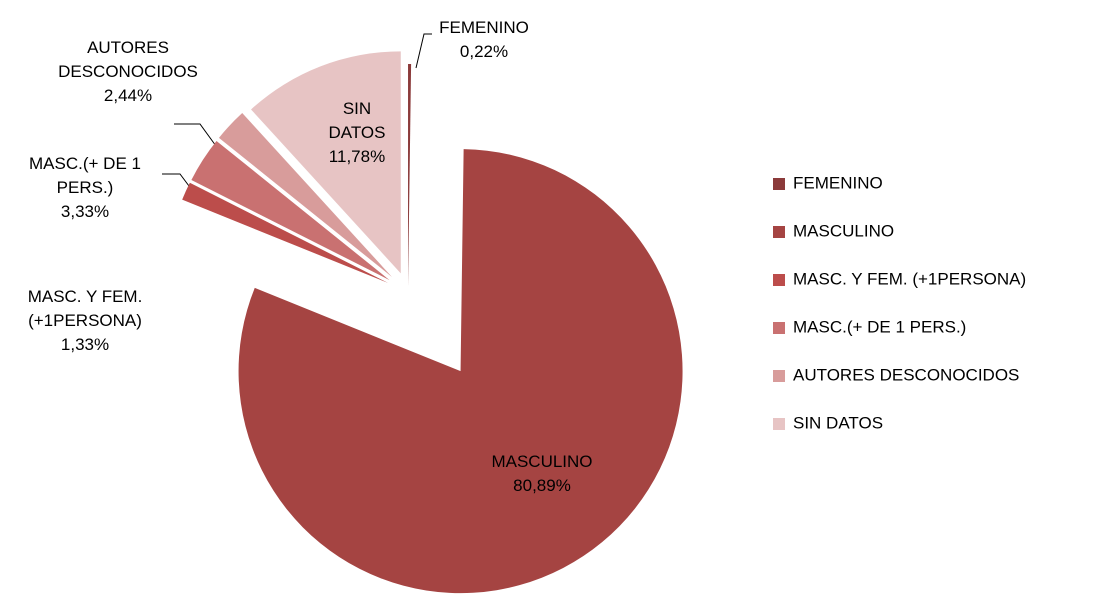 The height and width of the screenshot is (594, 1100). What do you see at coordinates (85, 344) in the screenshot?
I see `data-label-value: 1,33%` at bounding box center [85, 344].